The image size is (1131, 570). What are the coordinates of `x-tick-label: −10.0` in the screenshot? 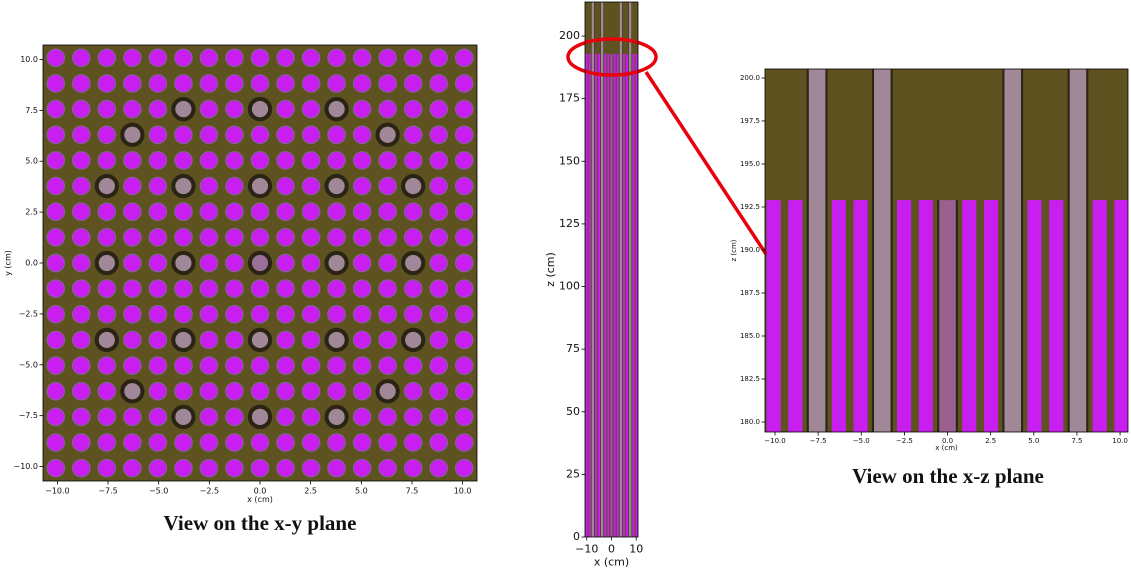 It's located at (57, 490).